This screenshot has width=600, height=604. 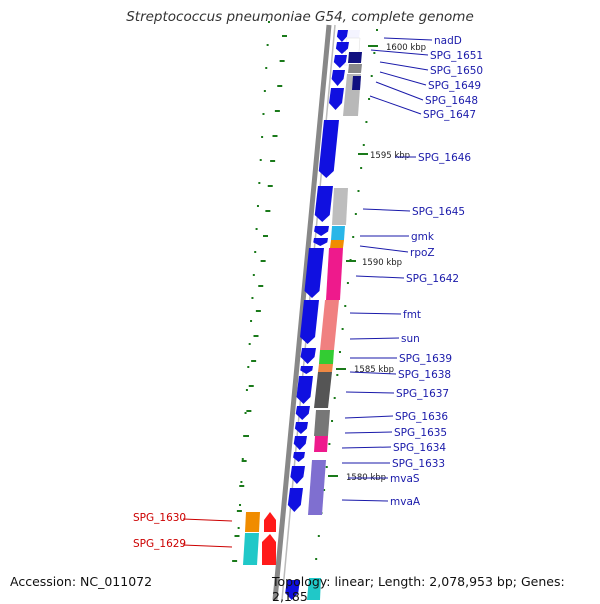 What do you see at coordinates (405, 502) in the screenshot?
I see `gene-label-mvaa: mvaA` at bounding box center [405, 502].